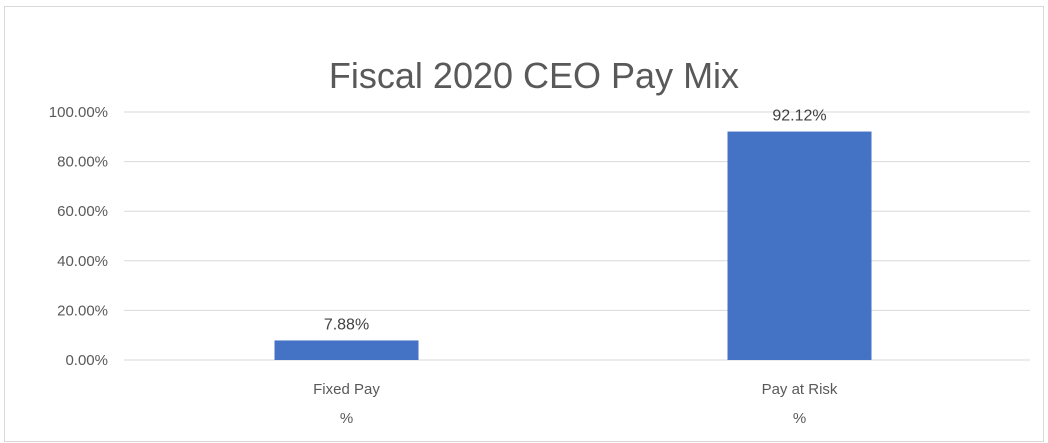 The width and height of the screenshot is (1048, 443). What do you see at coordinates (575, 404) in the screenshot?
I see `x-axis-categories: Fixed Pay% Pay at Risk%` at bounding box center [575, 404].